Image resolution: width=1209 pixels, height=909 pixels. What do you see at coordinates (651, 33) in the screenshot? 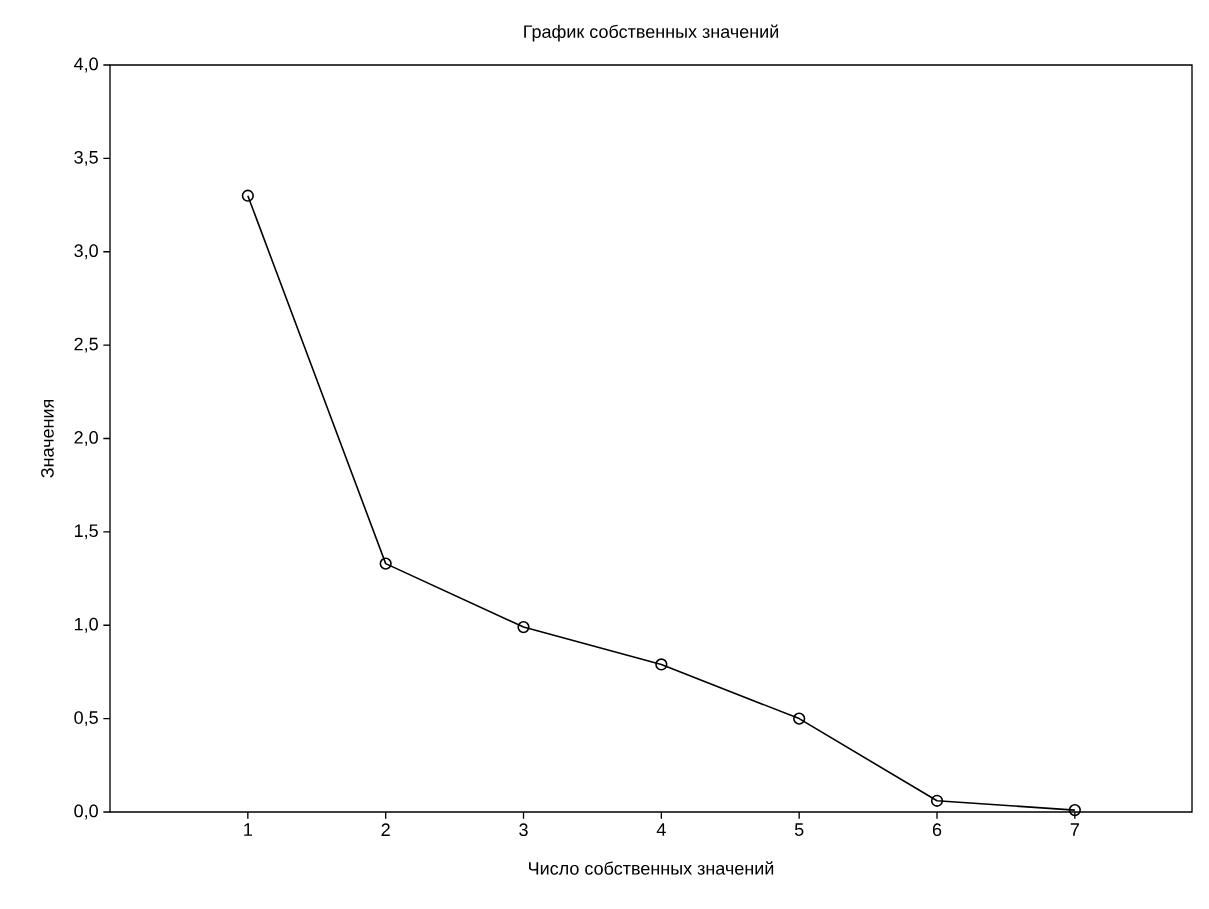
I see `chart-title: График собственных значений` at bounding box center [651, 33].